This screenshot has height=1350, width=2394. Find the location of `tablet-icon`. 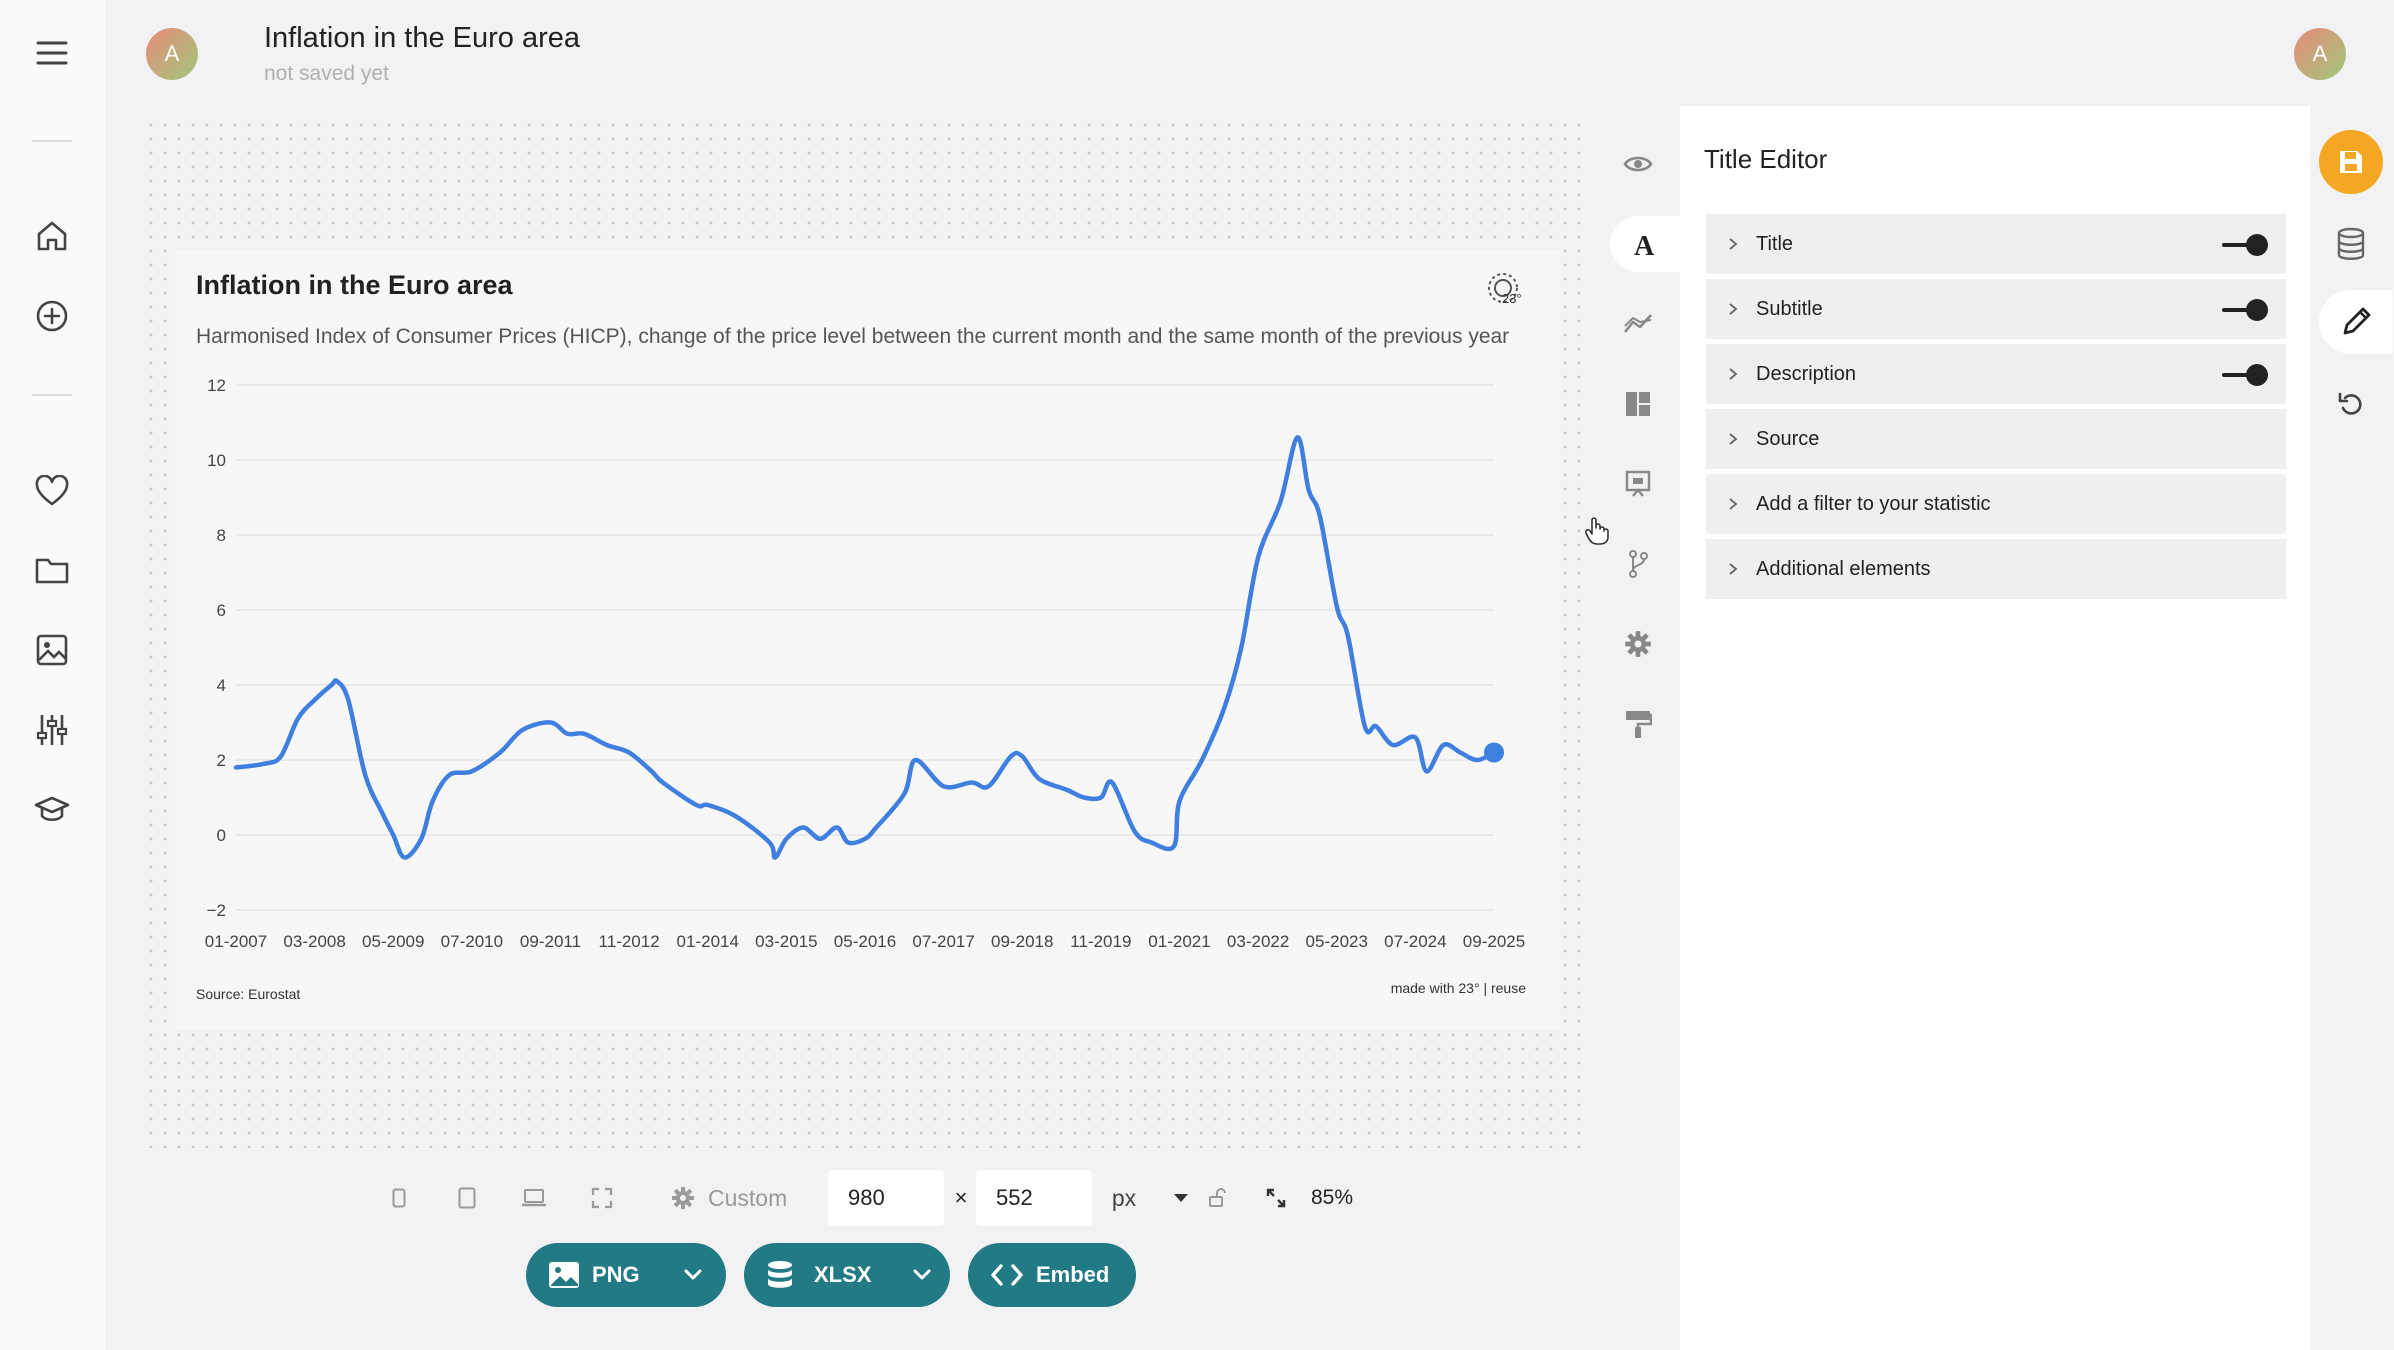

tablet-icon is located at coordinates (467, 1198).